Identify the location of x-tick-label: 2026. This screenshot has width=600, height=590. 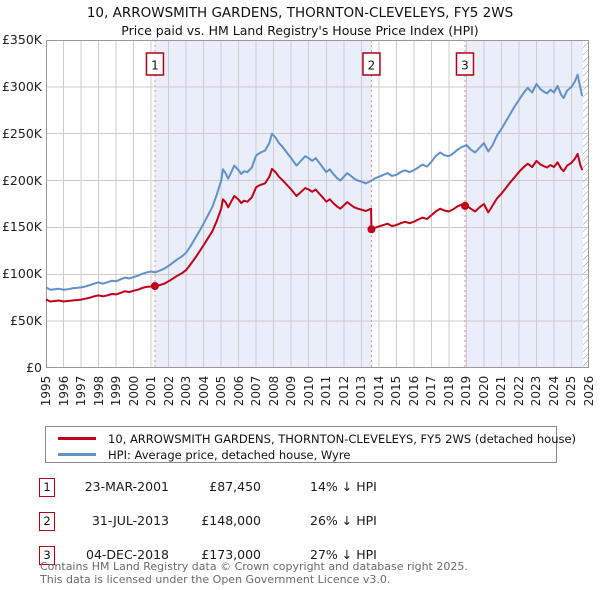
(589, 391).